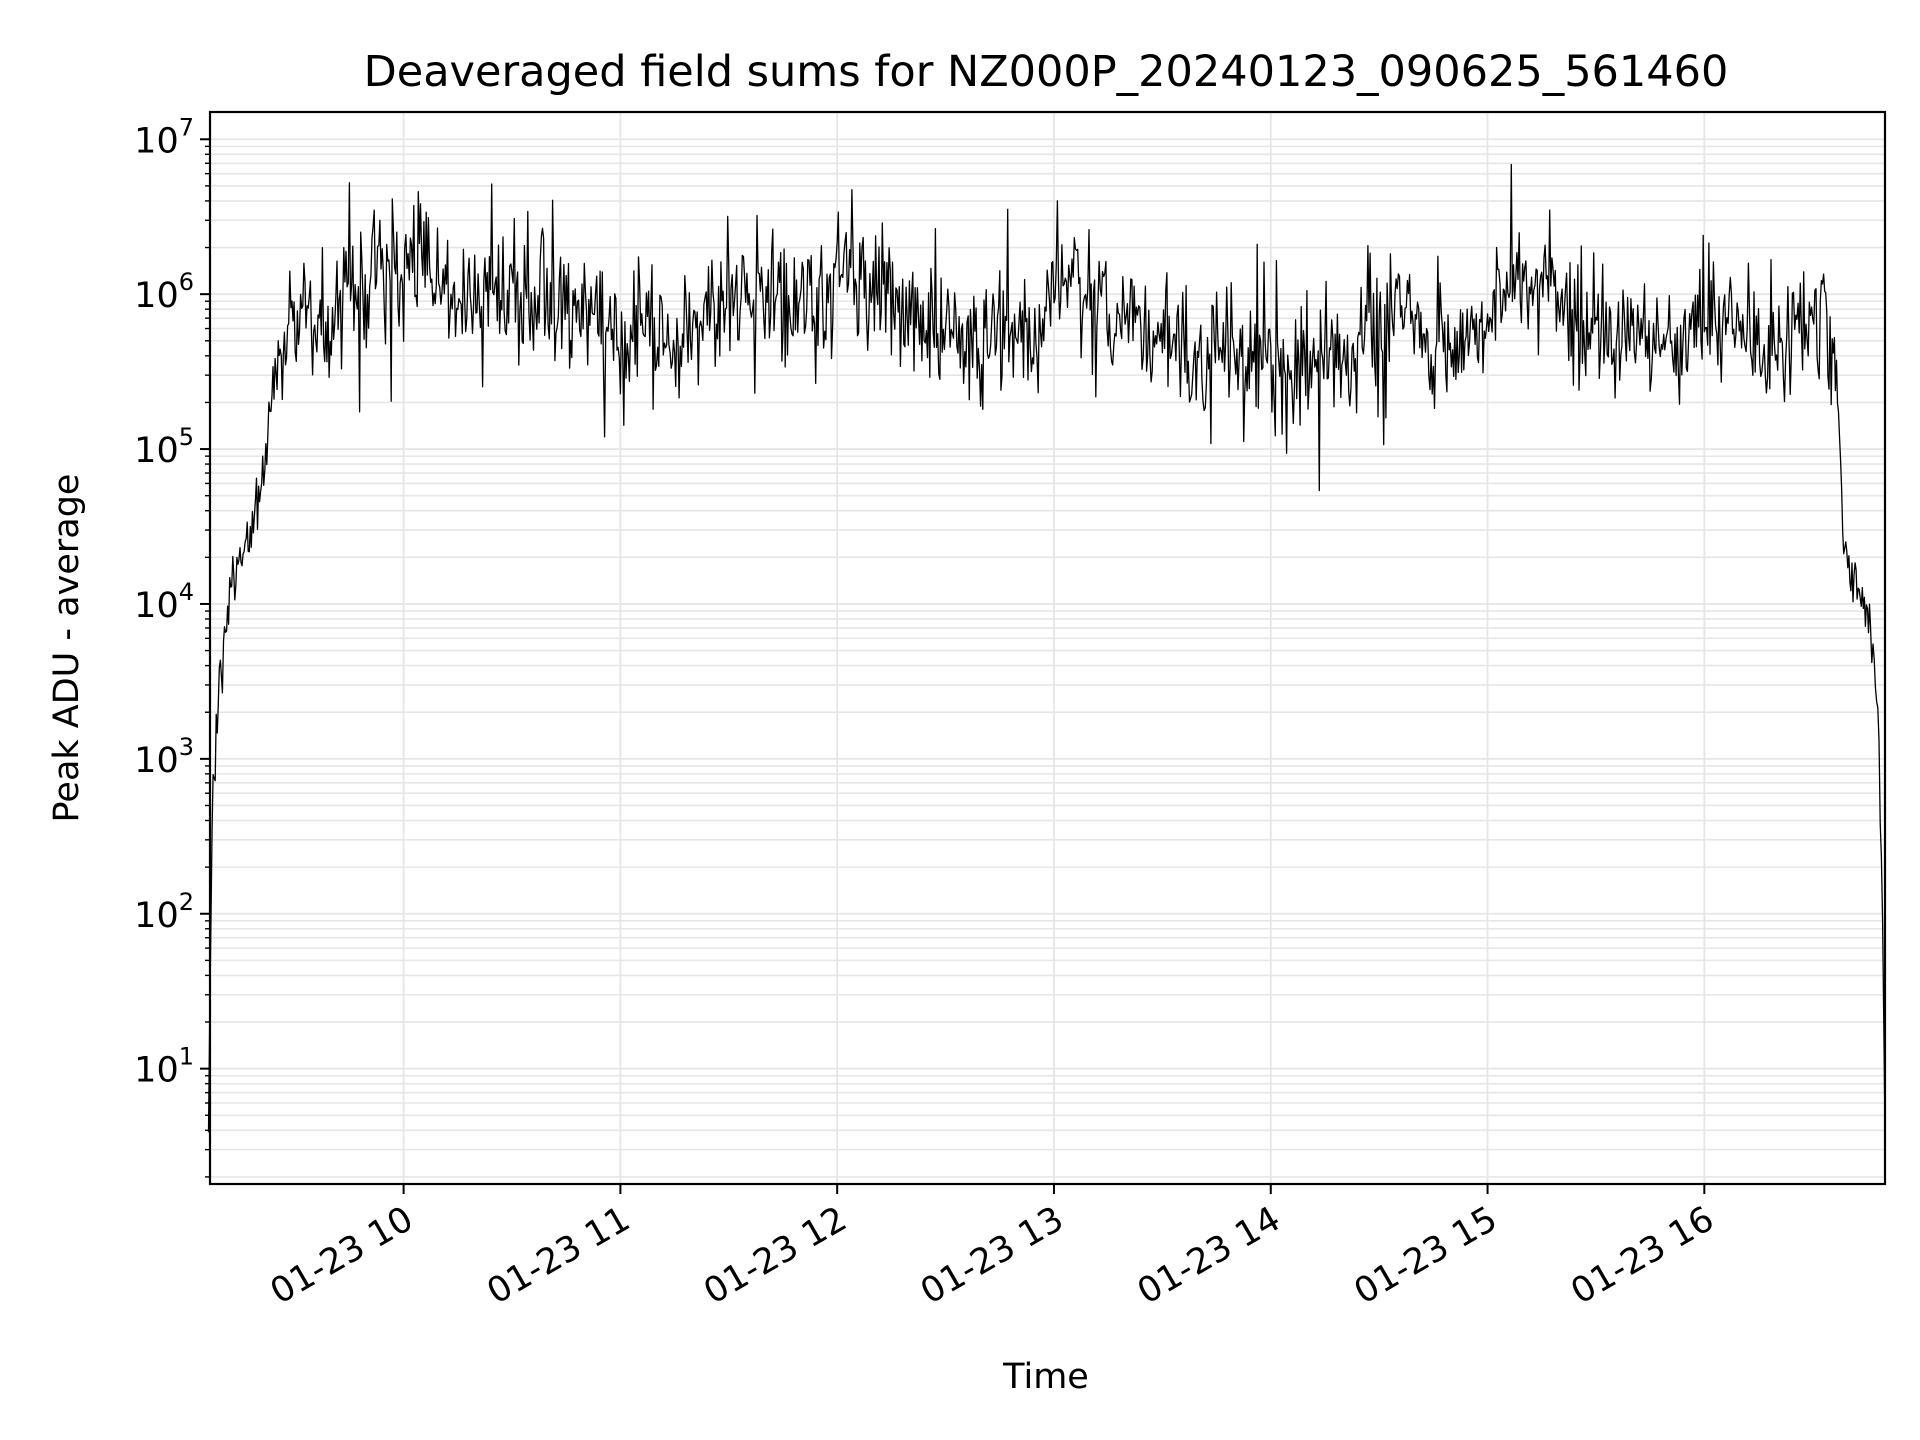  What do you see at coordinates (1045, 1377) in the screenshot?
I see `x-axis-label: Time` at bounding box center [1045, 1377].